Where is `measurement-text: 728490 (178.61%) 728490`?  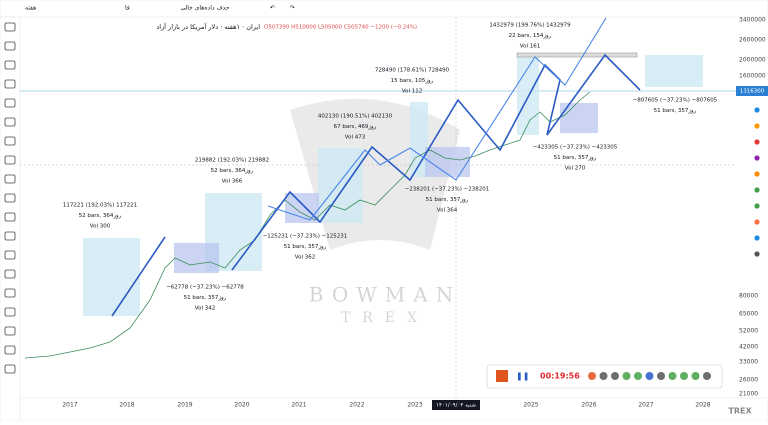
measurement-text: 728490 (178.61%) 728490 is located at coordinates (412, 71).